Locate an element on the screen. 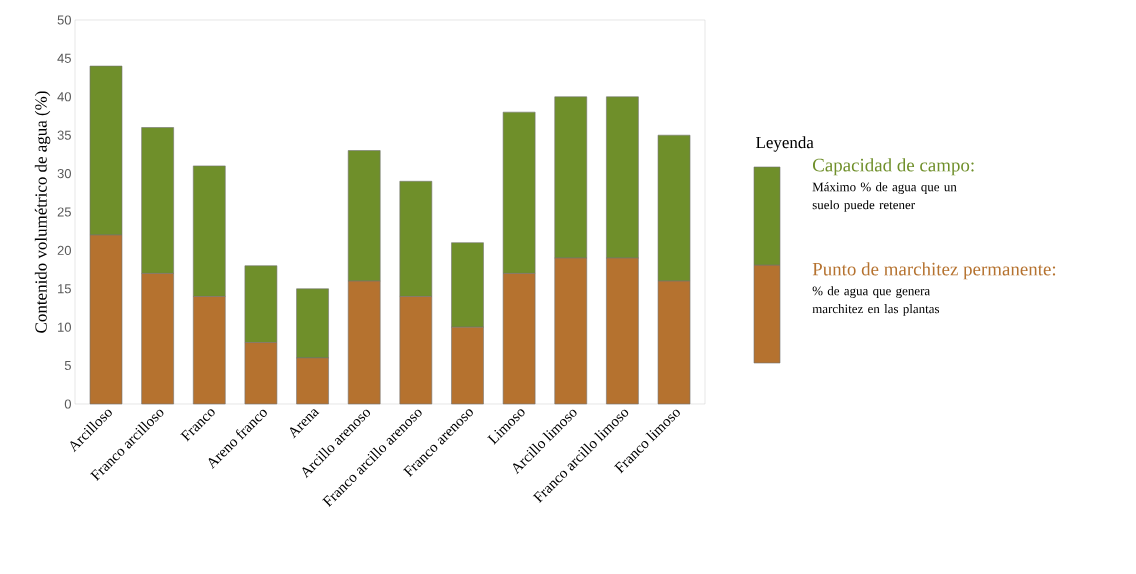  text: Capacidad de campo: is located at coordinates (893, 167).